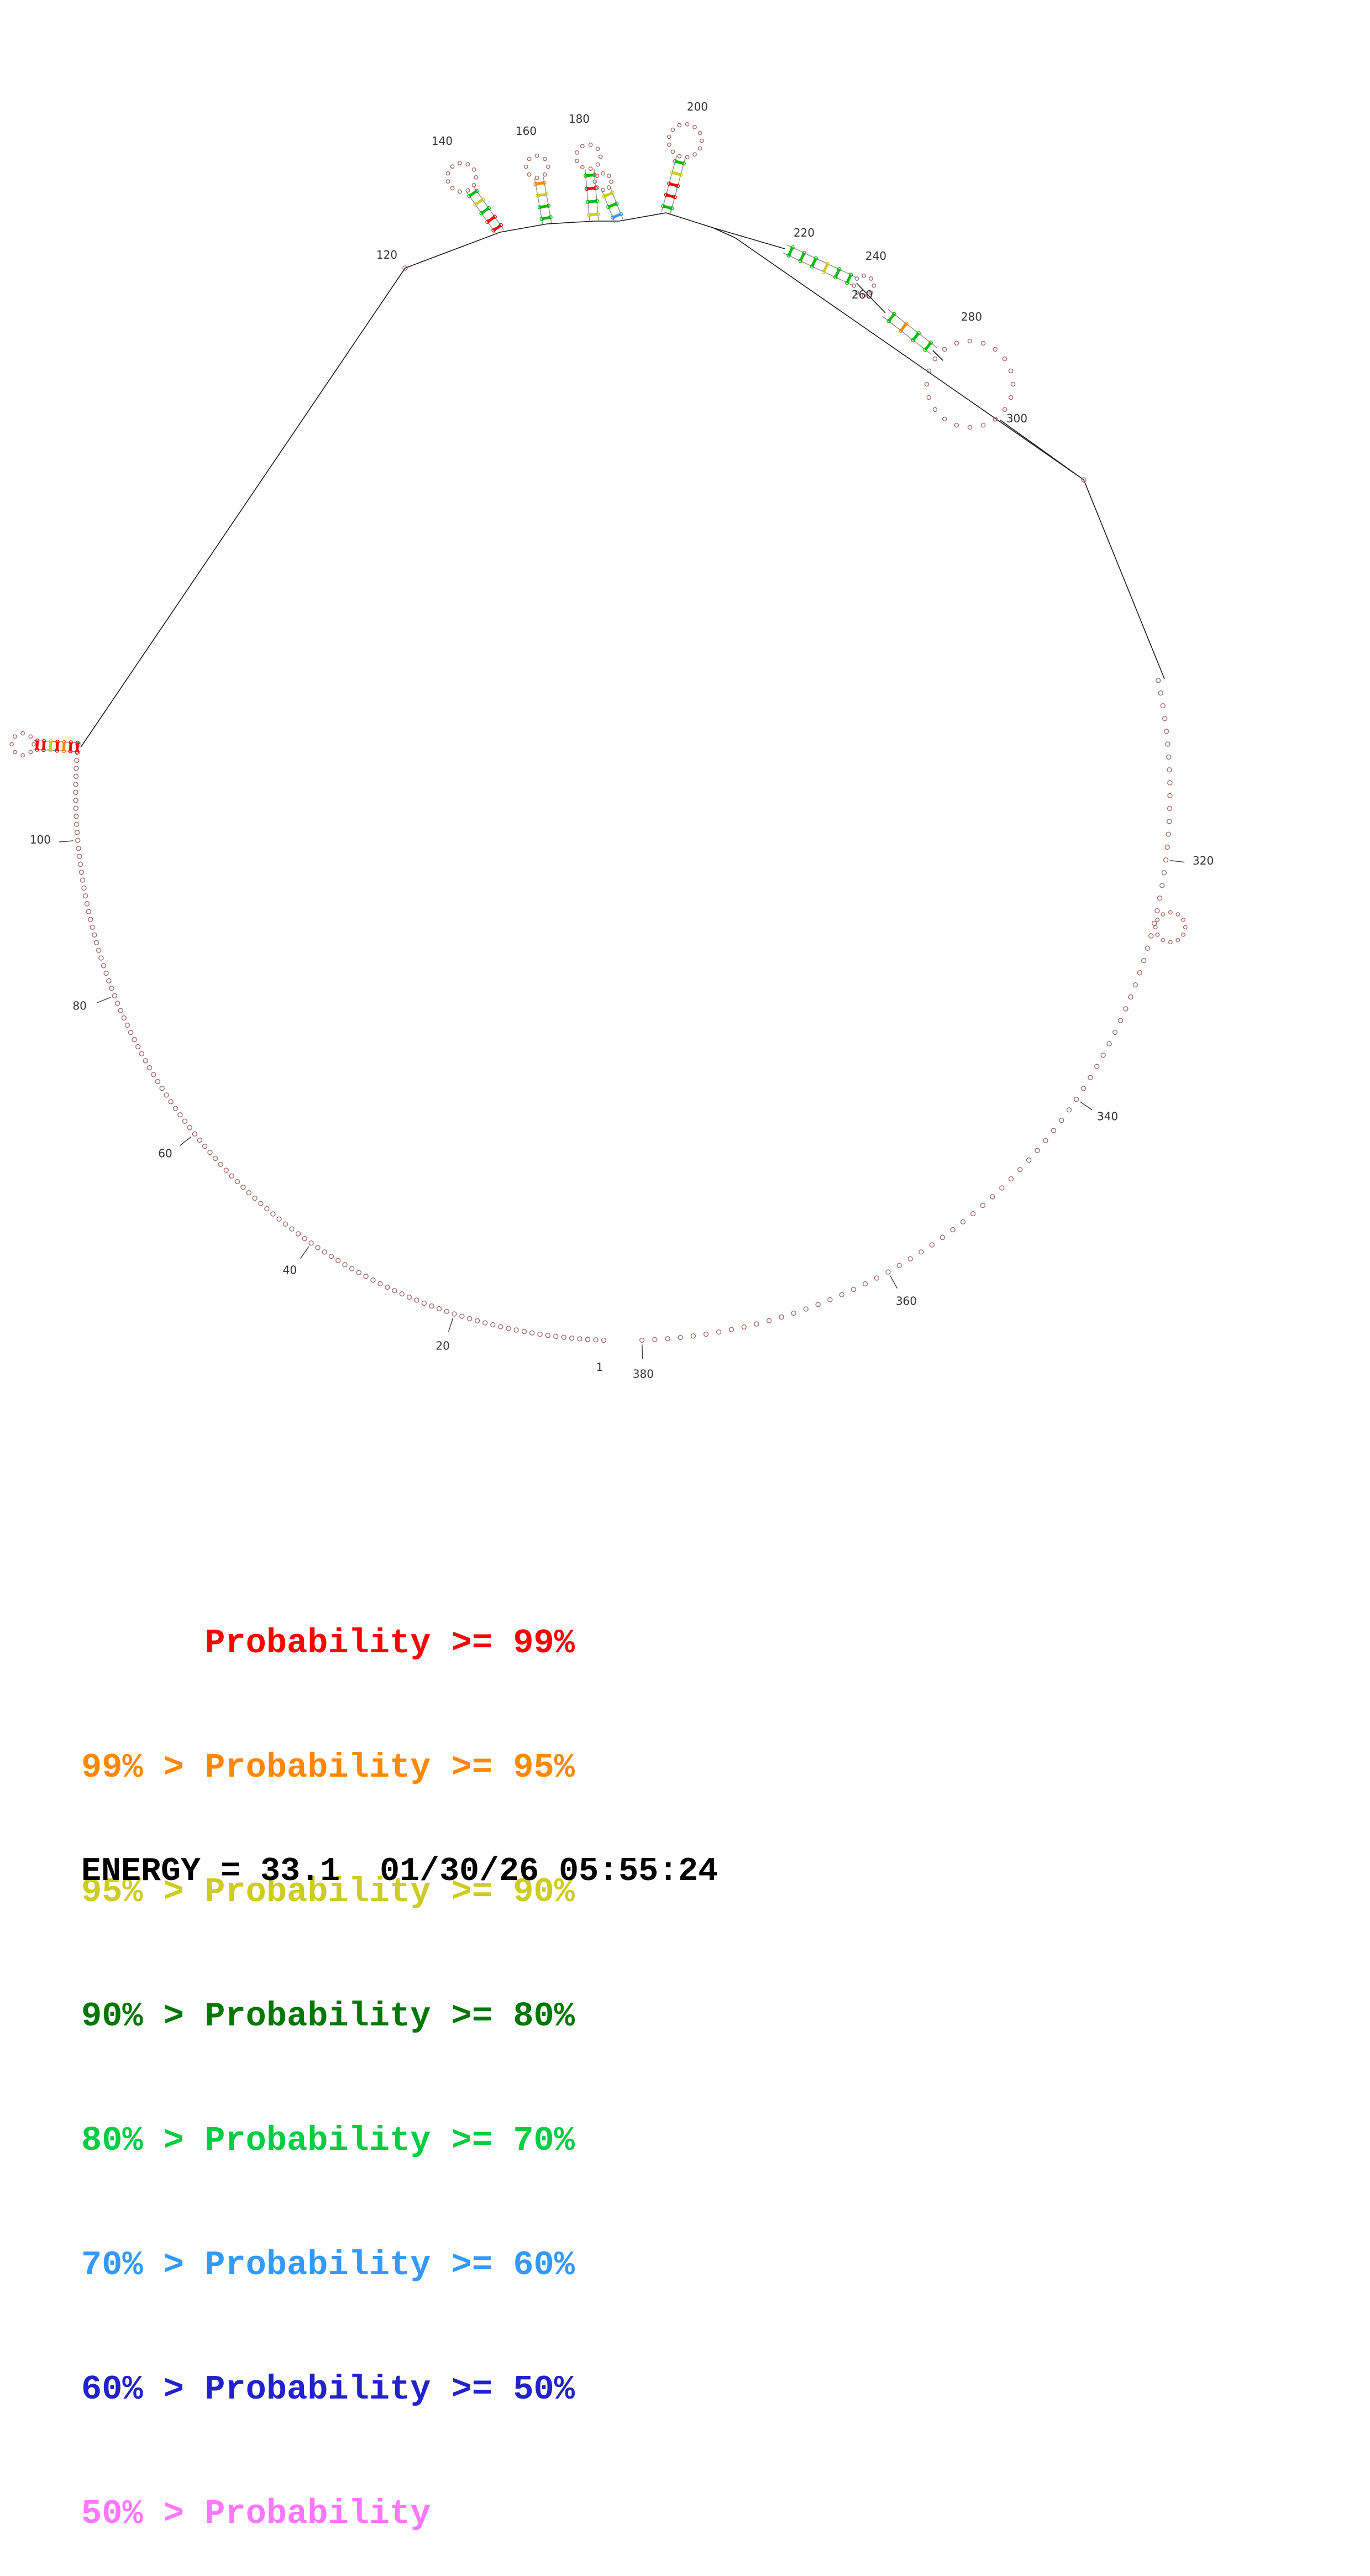 This screenshot has height=2576, width=1370. Describe the element at coordinates (79, 1006) in the screenshot. I see `tick-label: 80` at that location.